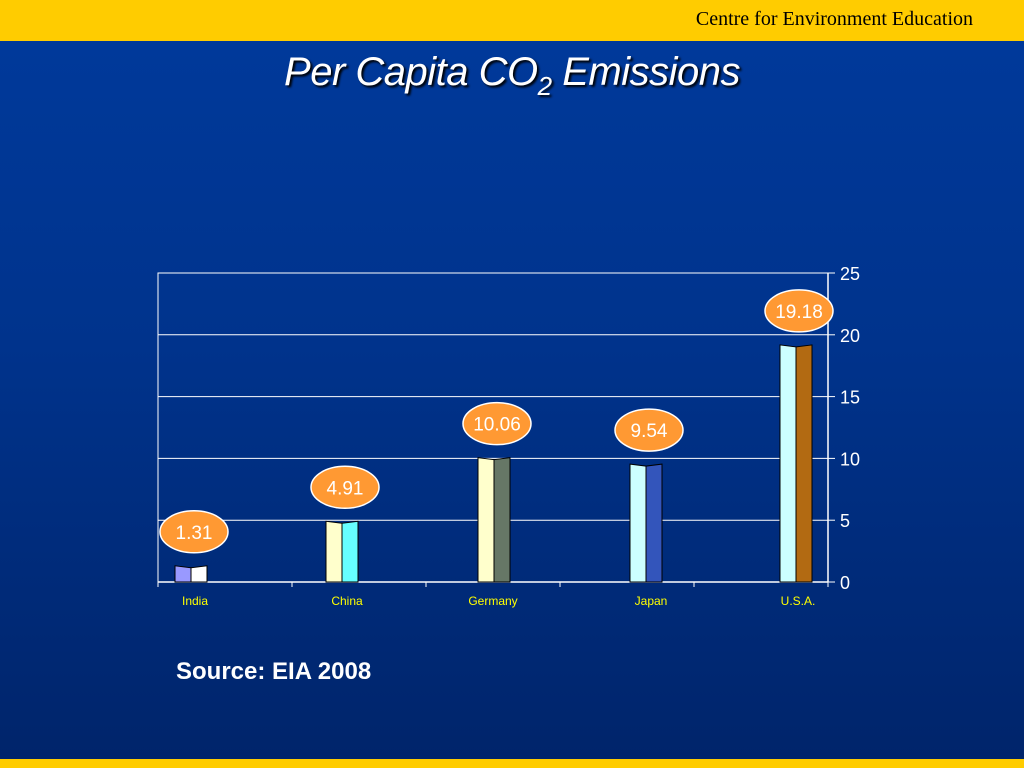 The width and height of the screenshot is (1024, 768). What do you see at coordinates (411, 72) in the screenshot?
I see `title-main: Per Capita CO` at bounding box center [411, 72].